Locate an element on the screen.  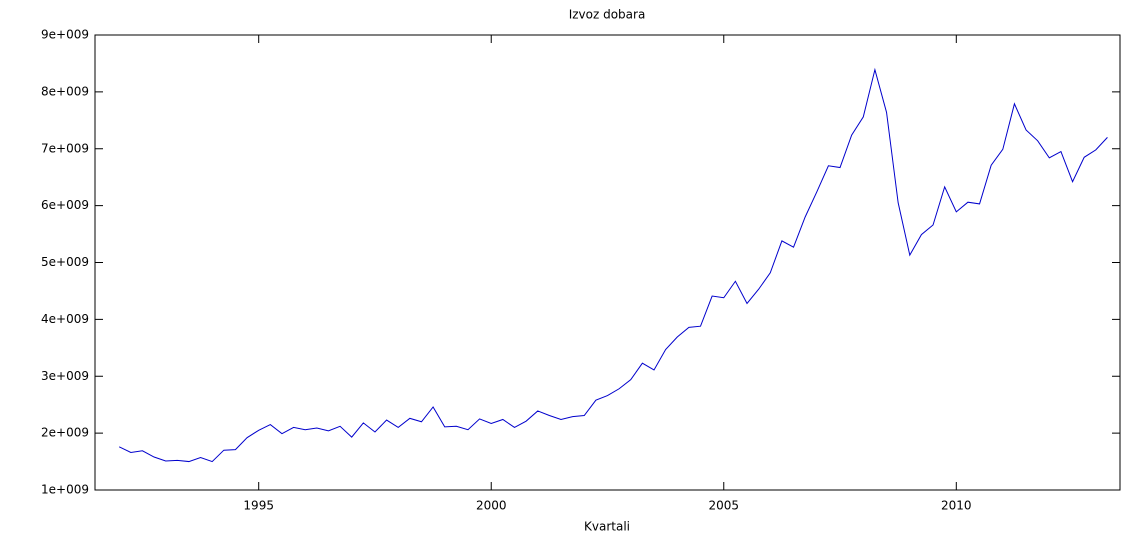
x-tick-label: 2010 is located at coordinates (956, 506).